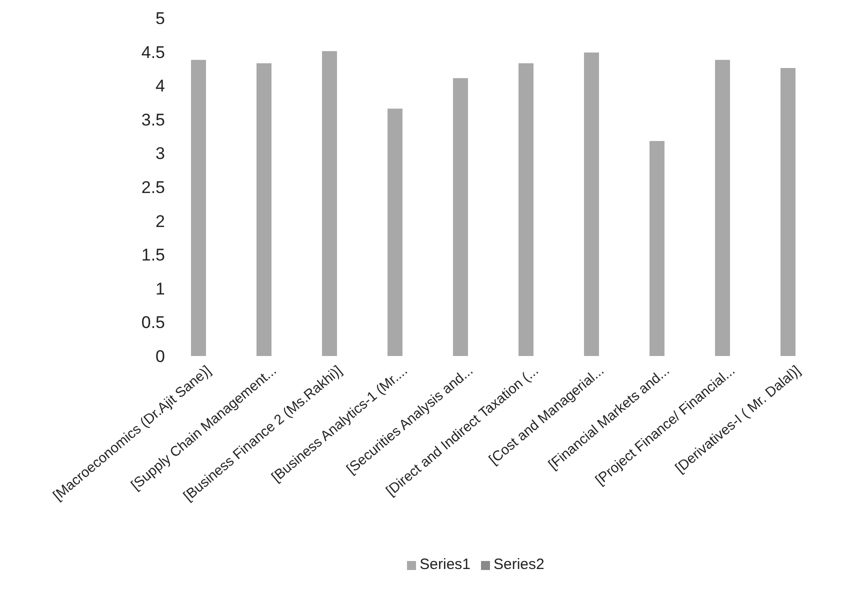 Image resolution: width=862 pixels, height=593 pixels. I want to click on y-tick-label: 4, so click(160, 86).